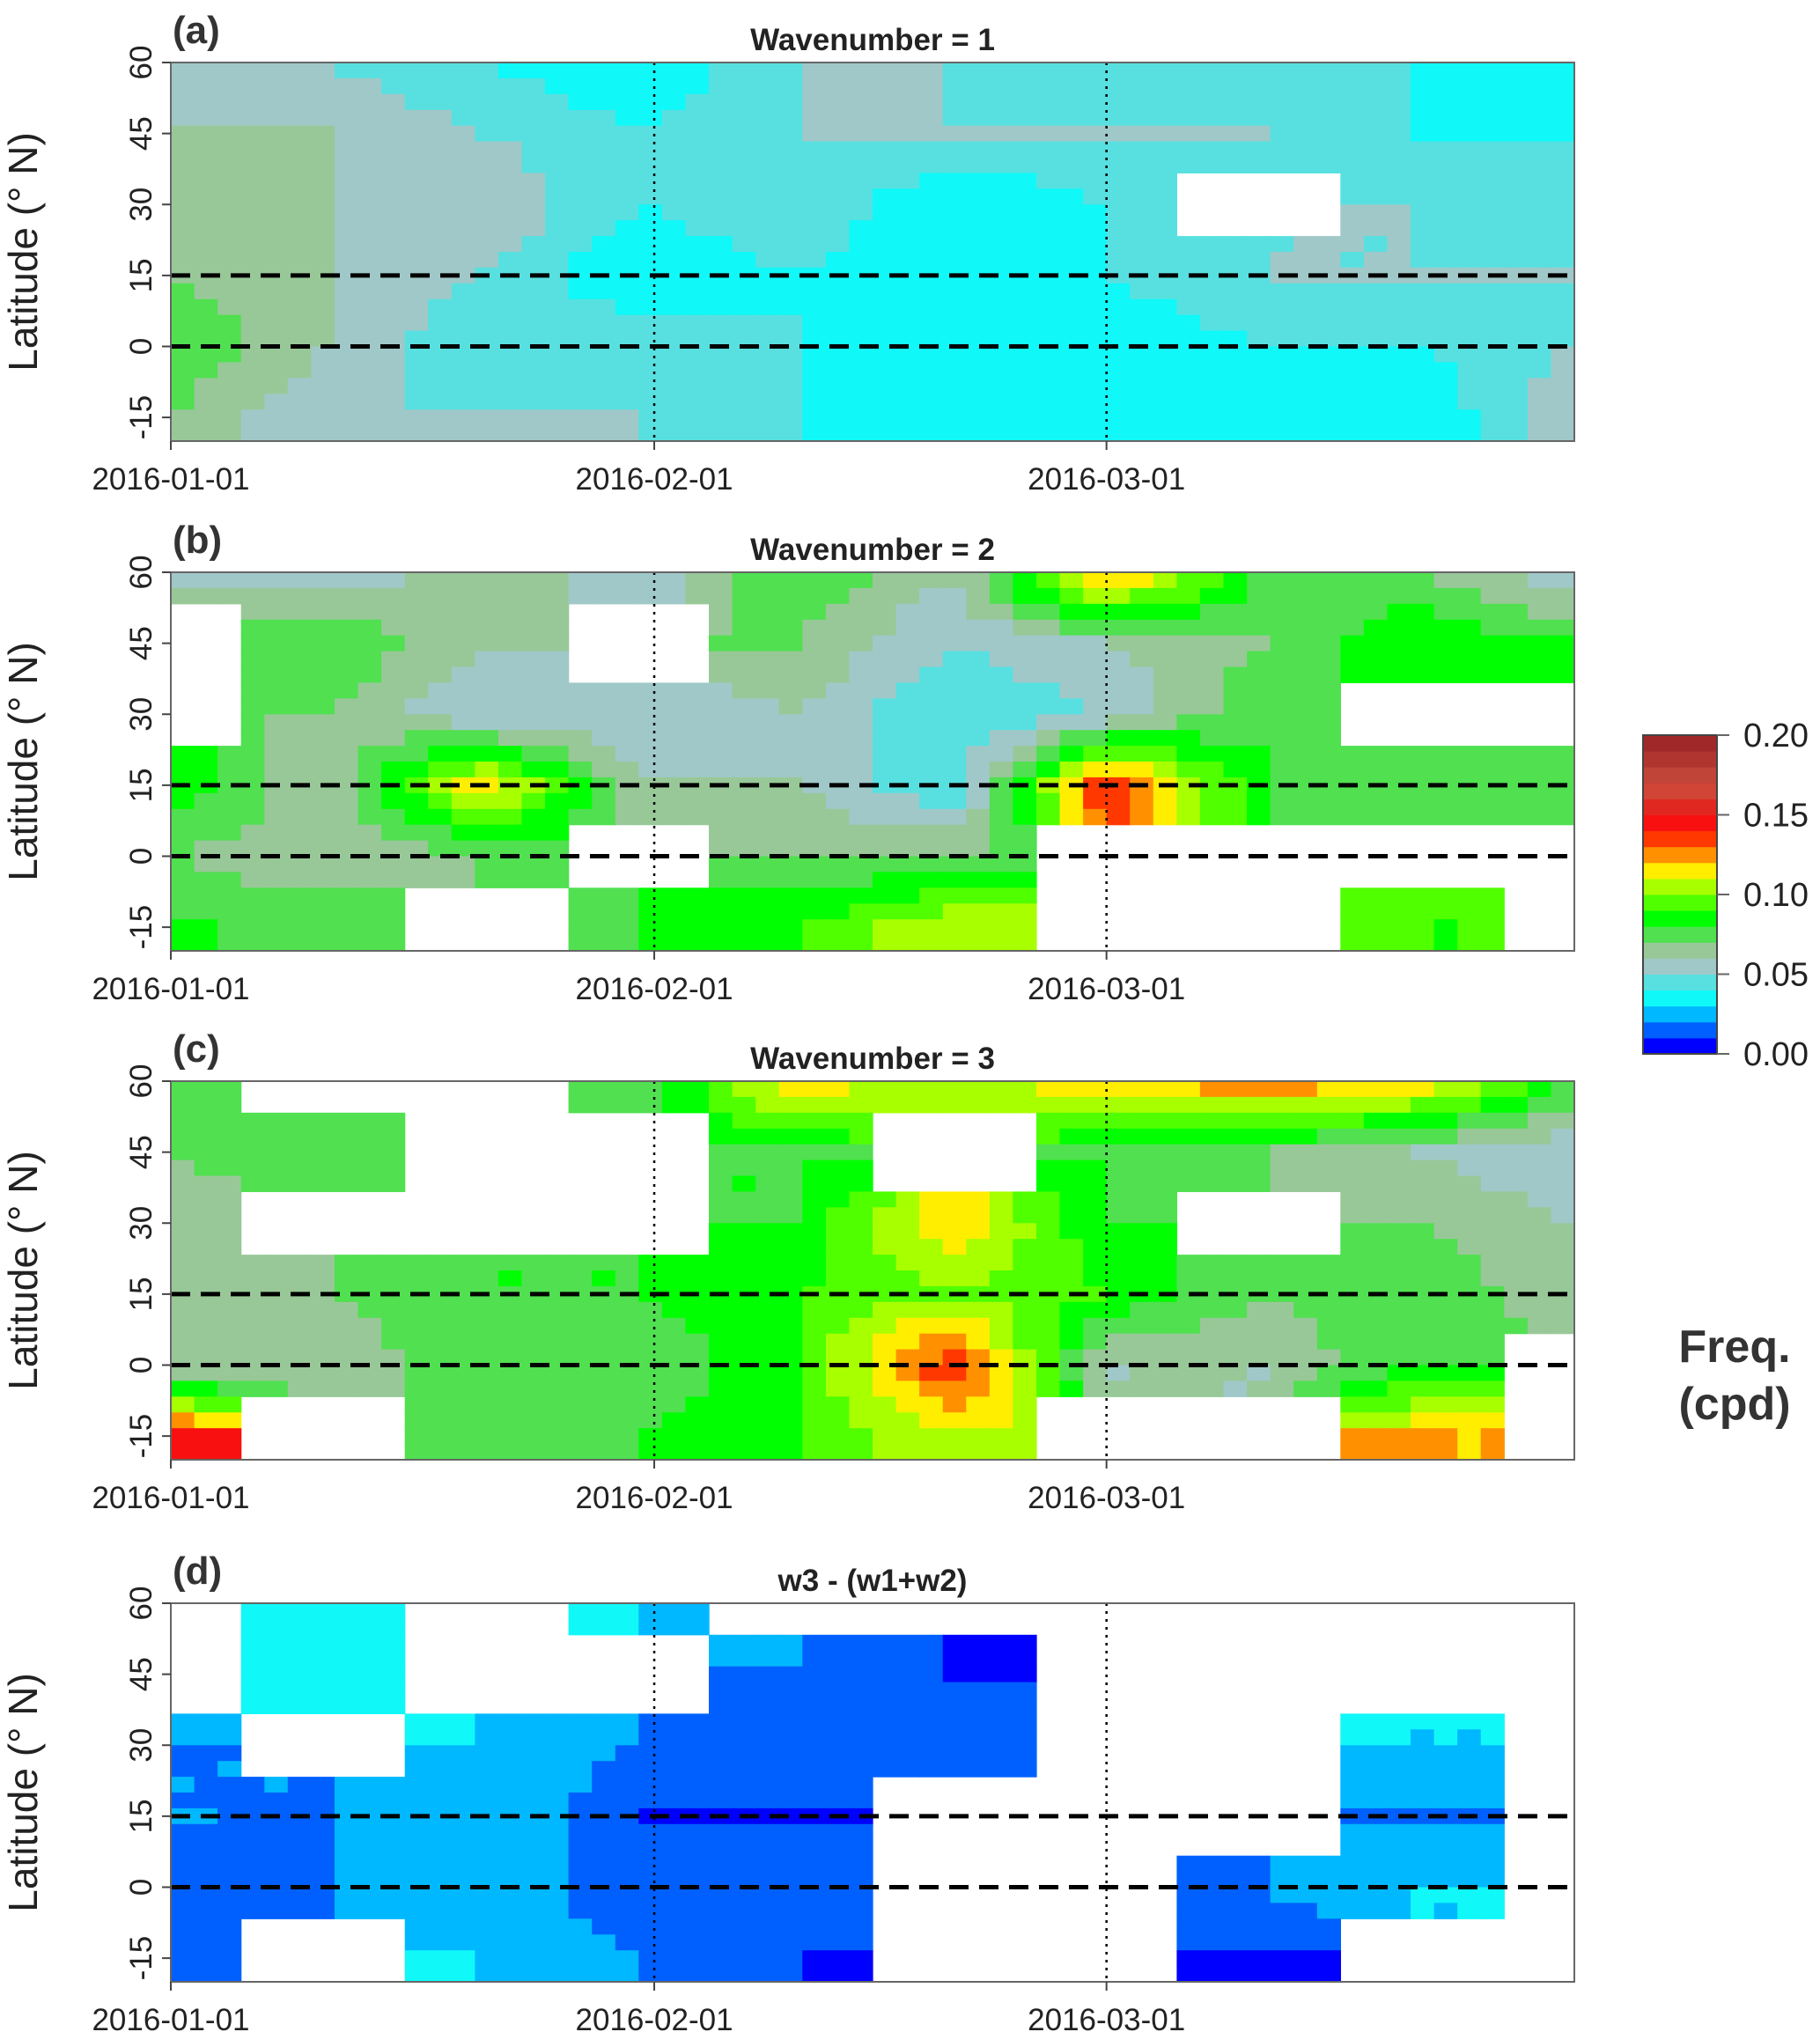 The width and height of the screenshot is (1820, 2032). Describe the element at coordinates (1106, 2017) in the screenshot. I see `x-tick-label: 2016-03-01` at that location.